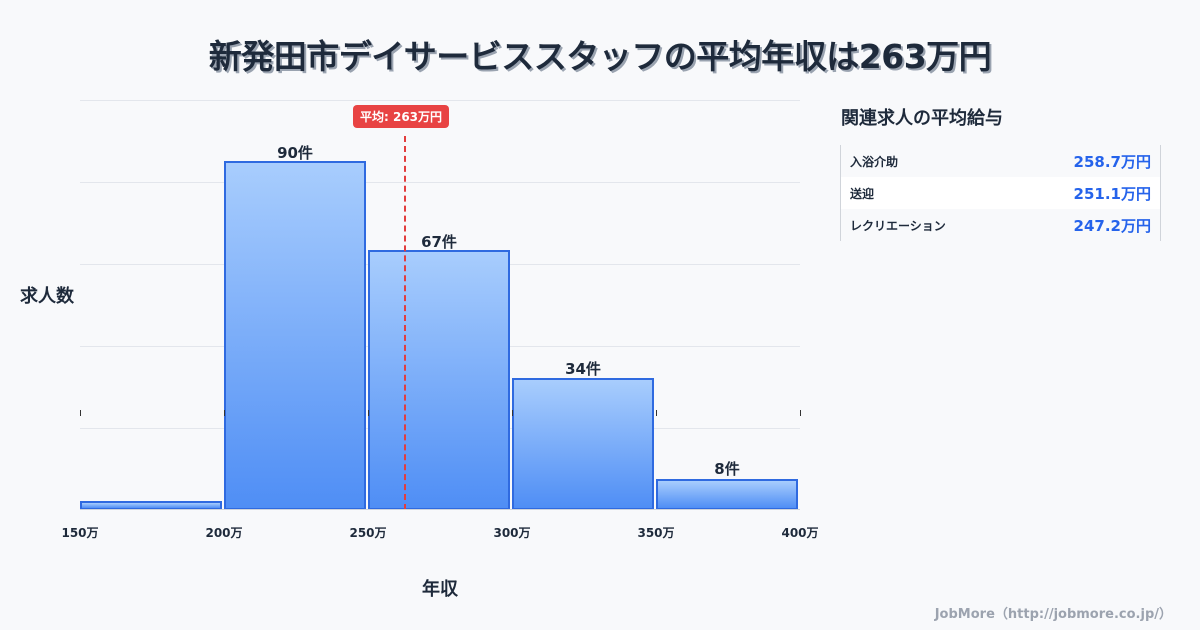 Image resolution: width=1200 pixels, height=630 pixels. I want to click on average-salary-value: 251.1万円, so click(1112, 193).